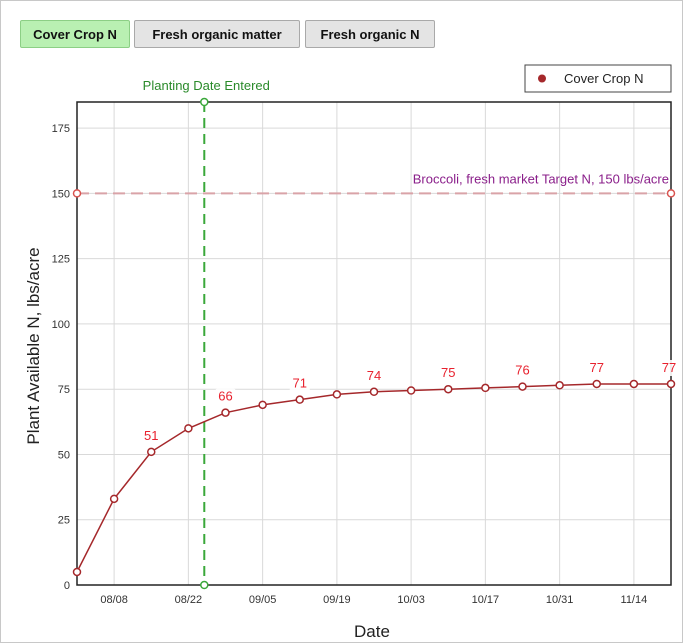 The width and height of the screenshot is (683, 643). Describe the element at coordinates (64, 455) in the screenshot. I see `y-tick-label: 50` at that location.